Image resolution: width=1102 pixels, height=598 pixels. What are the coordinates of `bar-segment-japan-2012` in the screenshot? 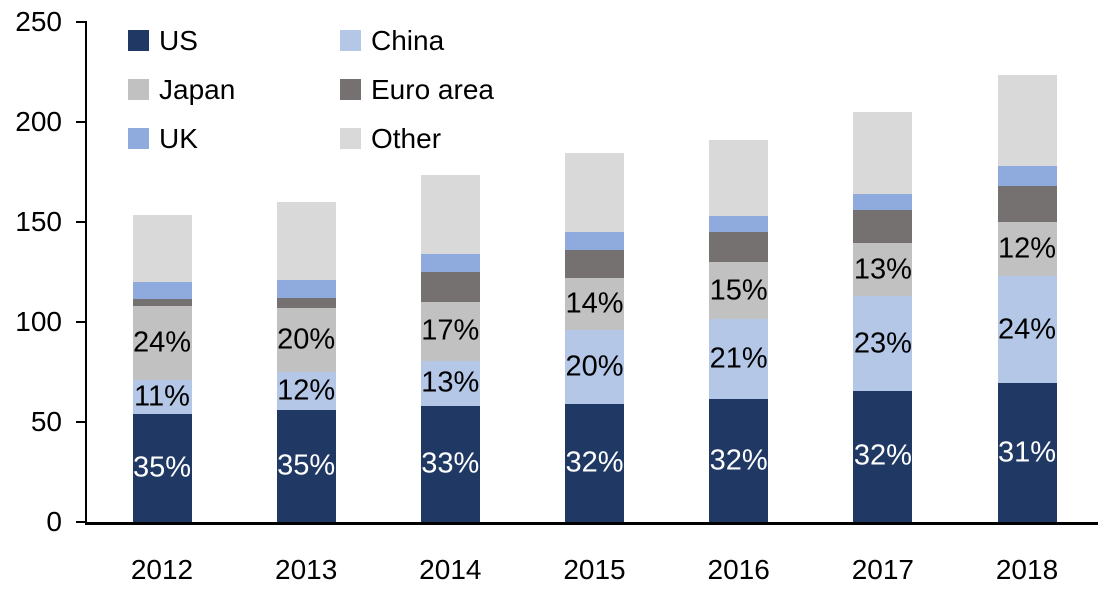 It's located at (162, 343).